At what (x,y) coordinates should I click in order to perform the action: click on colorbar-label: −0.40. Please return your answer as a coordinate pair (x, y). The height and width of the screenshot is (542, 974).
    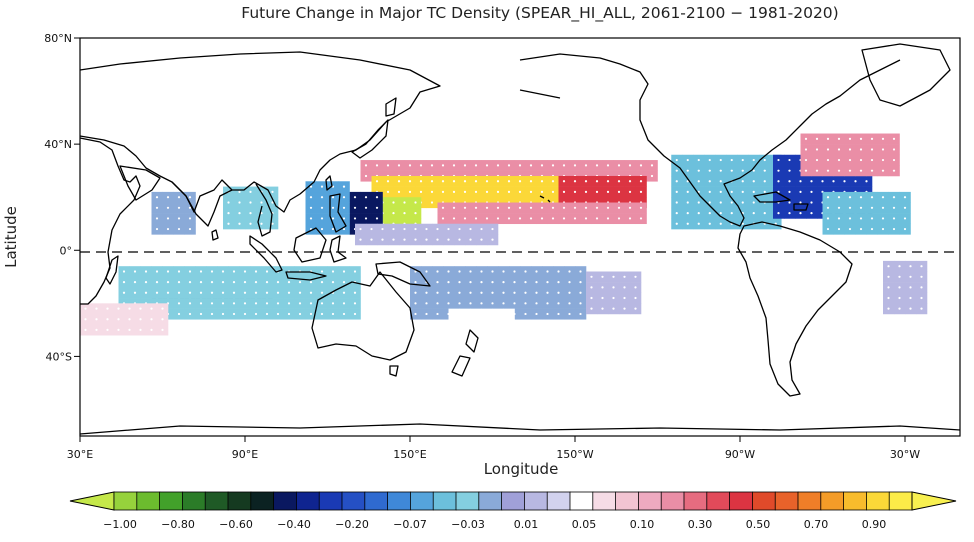
    Looking at the image, I should click on (294, 524).